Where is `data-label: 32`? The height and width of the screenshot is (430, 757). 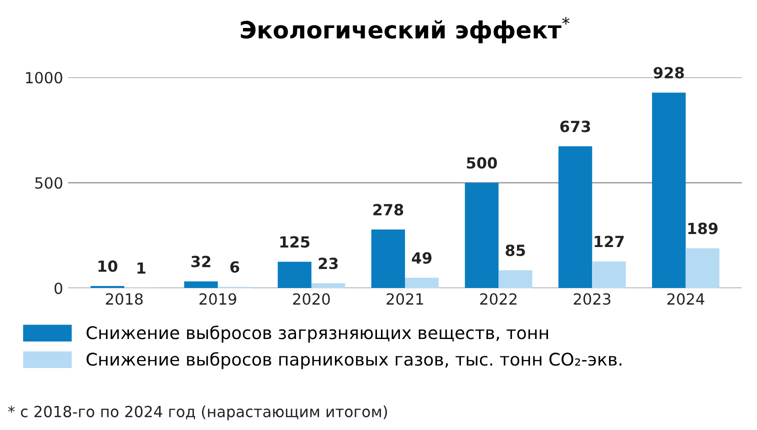
data-label: 32 is located at coordinates (200, 262).